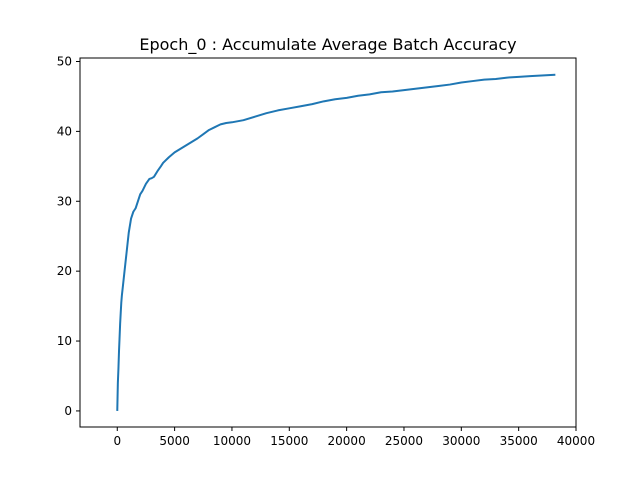 This screenshot has height=480, width=640. Describe the element at coordinates (404, 441) in the screenshot. I see `x-tick-label-5: 25000` at that location.